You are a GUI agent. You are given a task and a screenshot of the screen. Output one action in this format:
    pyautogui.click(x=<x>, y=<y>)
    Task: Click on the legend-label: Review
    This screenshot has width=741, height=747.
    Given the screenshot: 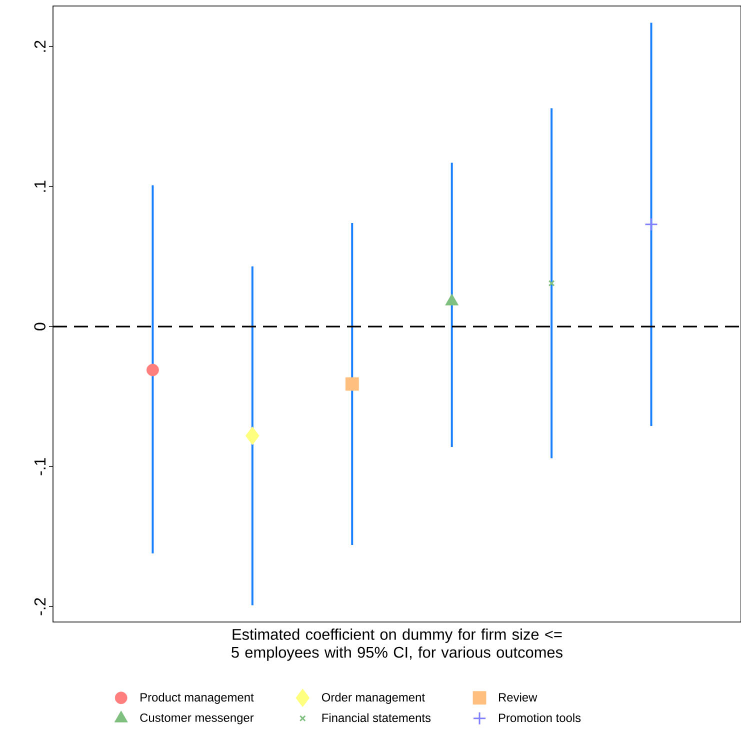 What is the action you would take?
    pyautogui.click(x=518, y=697)
    